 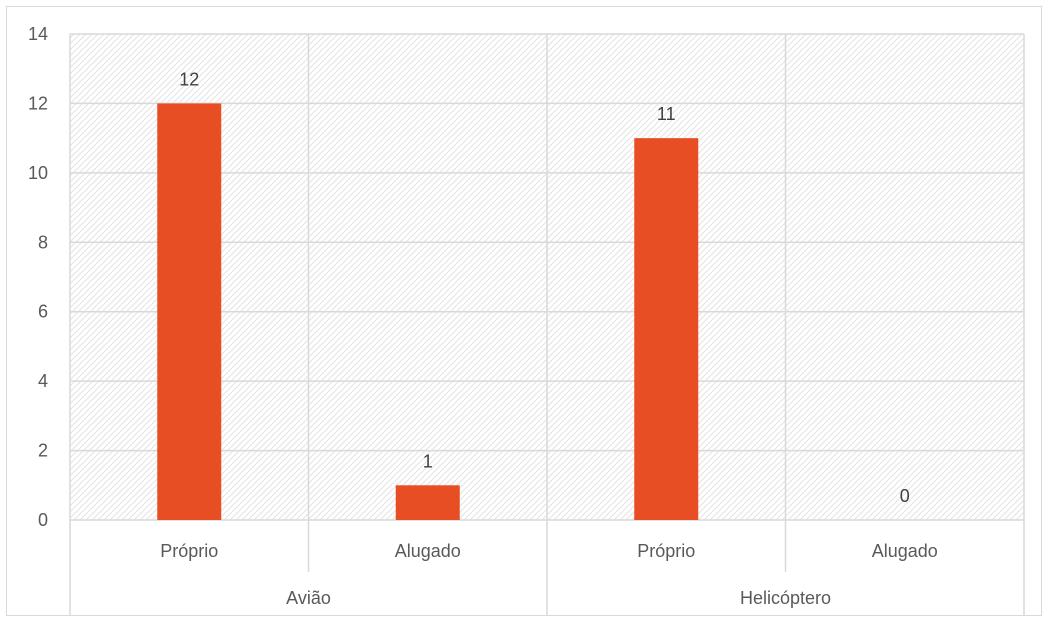 What do you see at coordinates (189, 79) in the screenshot?
I see `data-label-Avião-Próprio: 12` at bounding box center [189, 79].